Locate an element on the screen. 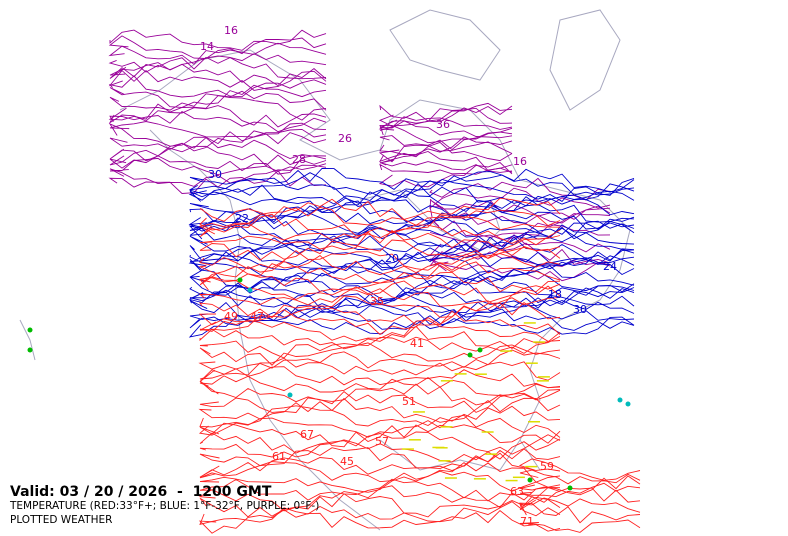 The width and height of the screenshot is (788, 536). contour-label: 26 is located at coordinates (345, 138).